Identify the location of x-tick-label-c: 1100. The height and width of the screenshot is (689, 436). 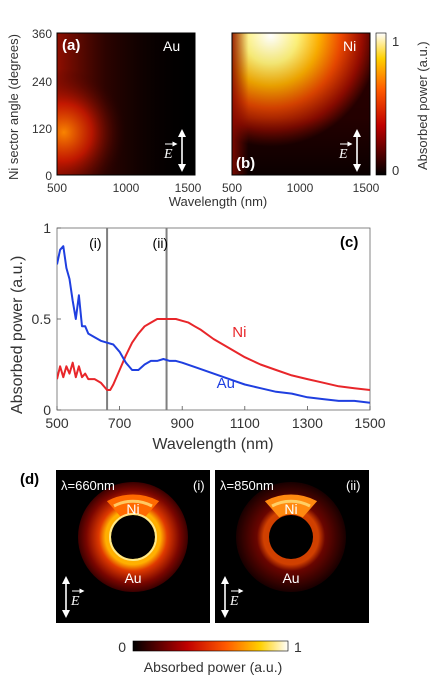
(245, 423).